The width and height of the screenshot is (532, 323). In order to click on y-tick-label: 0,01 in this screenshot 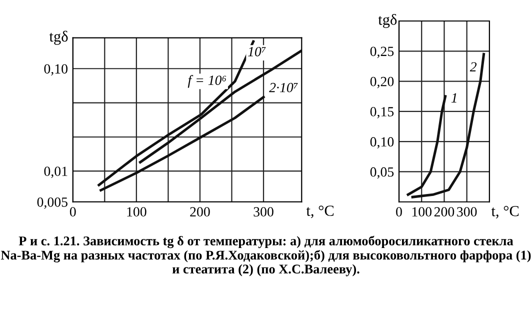, I will do `click(56, 172)`.